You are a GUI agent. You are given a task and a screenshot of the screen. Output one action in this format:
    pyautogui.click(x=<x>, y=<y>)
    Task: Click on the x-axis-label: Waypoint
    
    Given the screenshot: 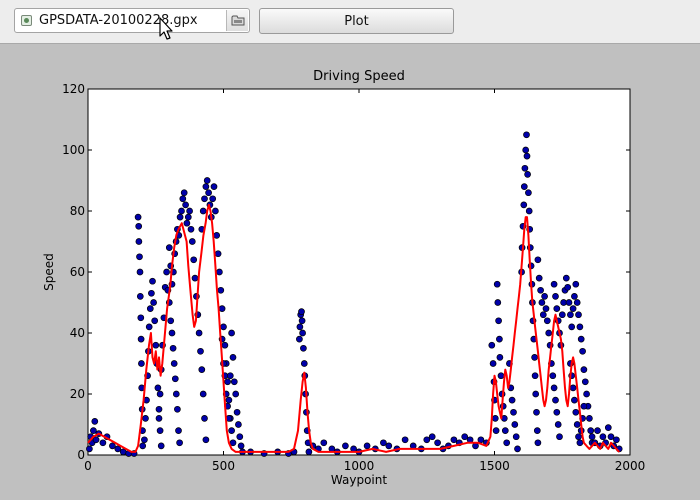 What is the action you would take?
    pyautogui.click(x=359, y=480)
    